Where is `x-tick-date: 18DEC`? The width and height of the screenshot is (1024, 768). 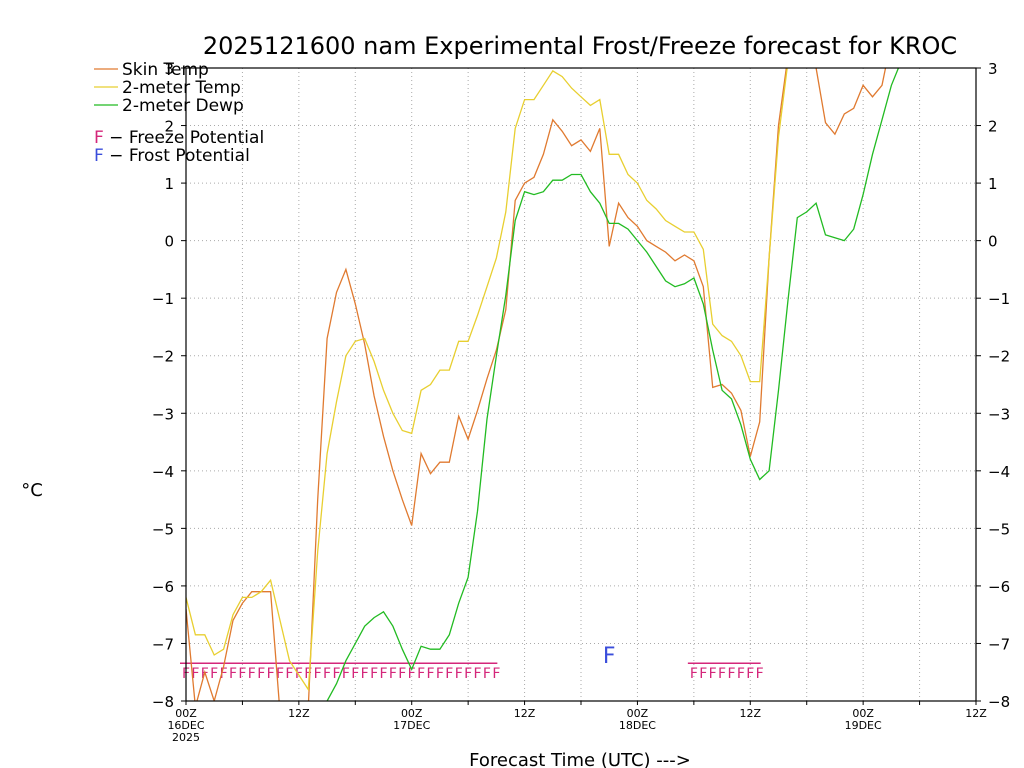
x-tick-date: 18DEC is located at coordinates (637, 725).